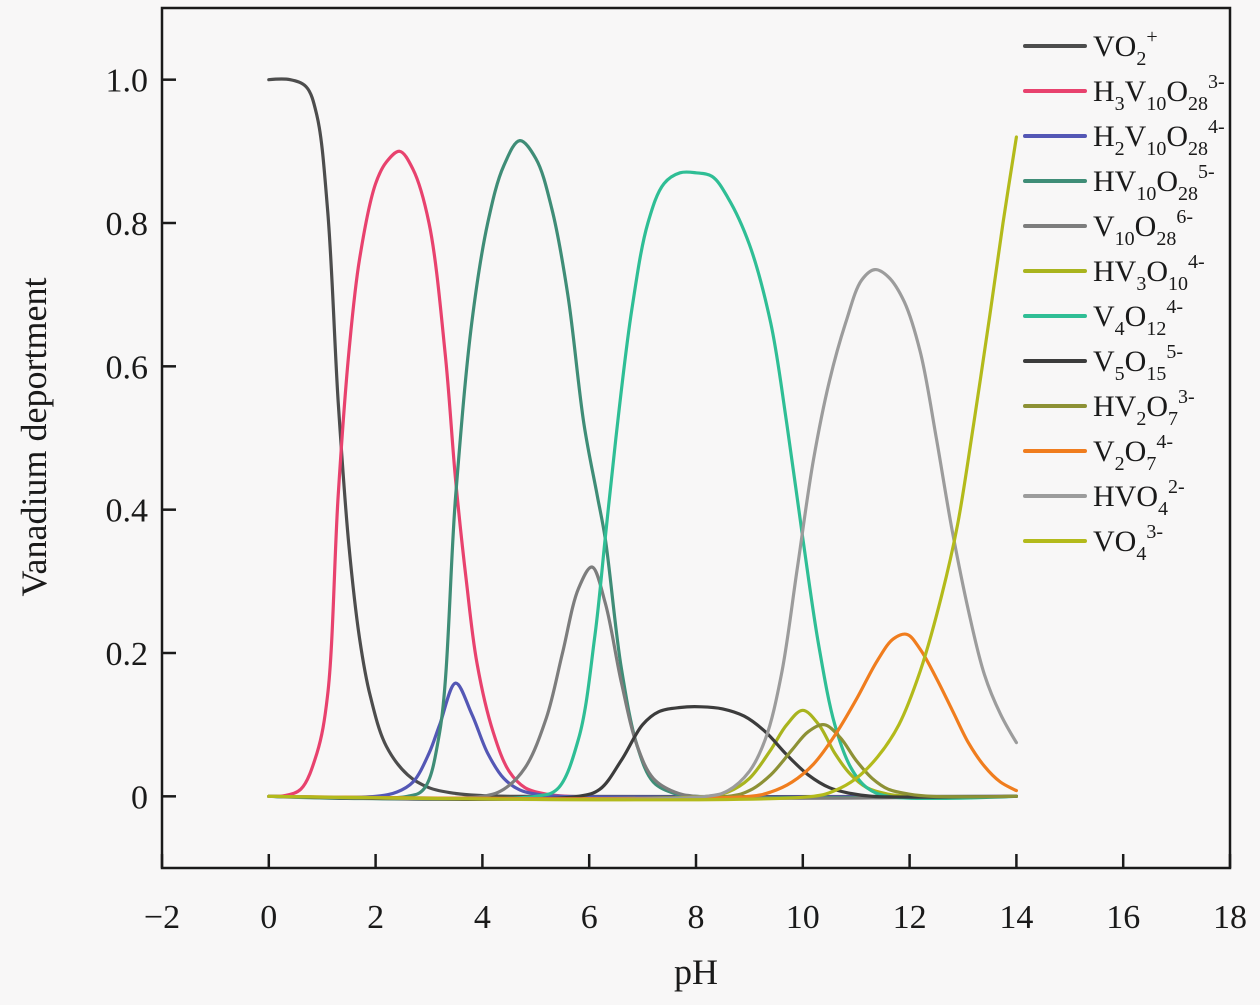  I want to click on x-tick-label: 12, so click(910, 917).